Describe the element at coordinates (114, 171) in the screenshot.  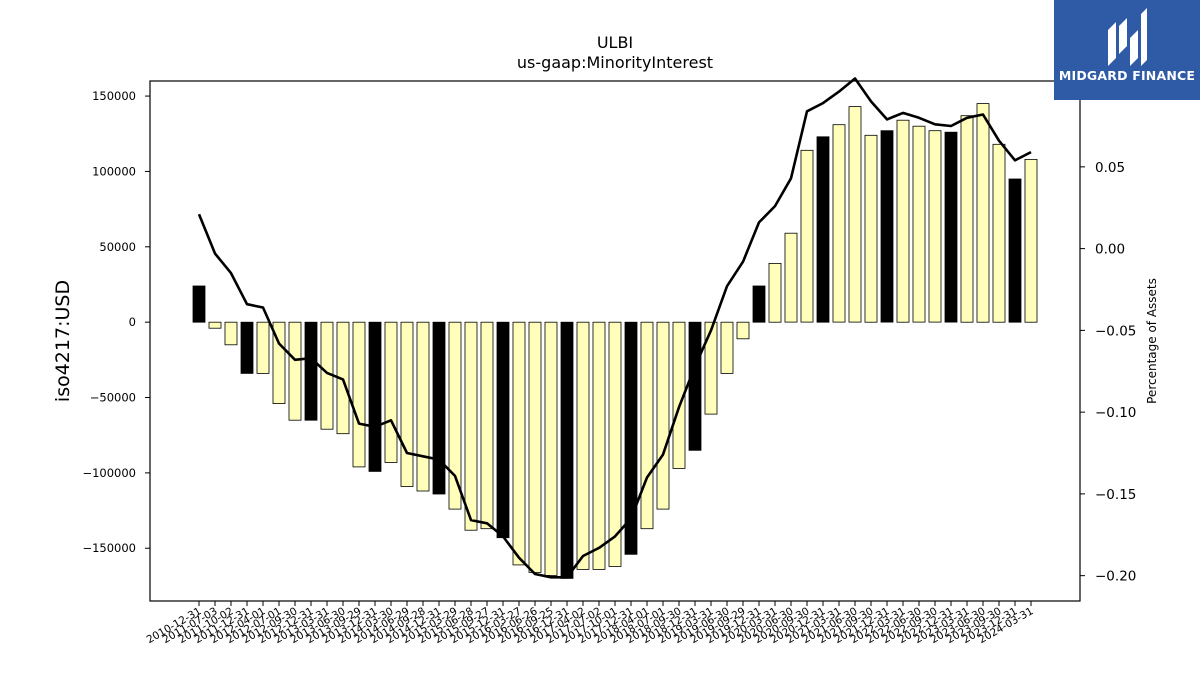
I see `y-tick-label: 100000` at that location.